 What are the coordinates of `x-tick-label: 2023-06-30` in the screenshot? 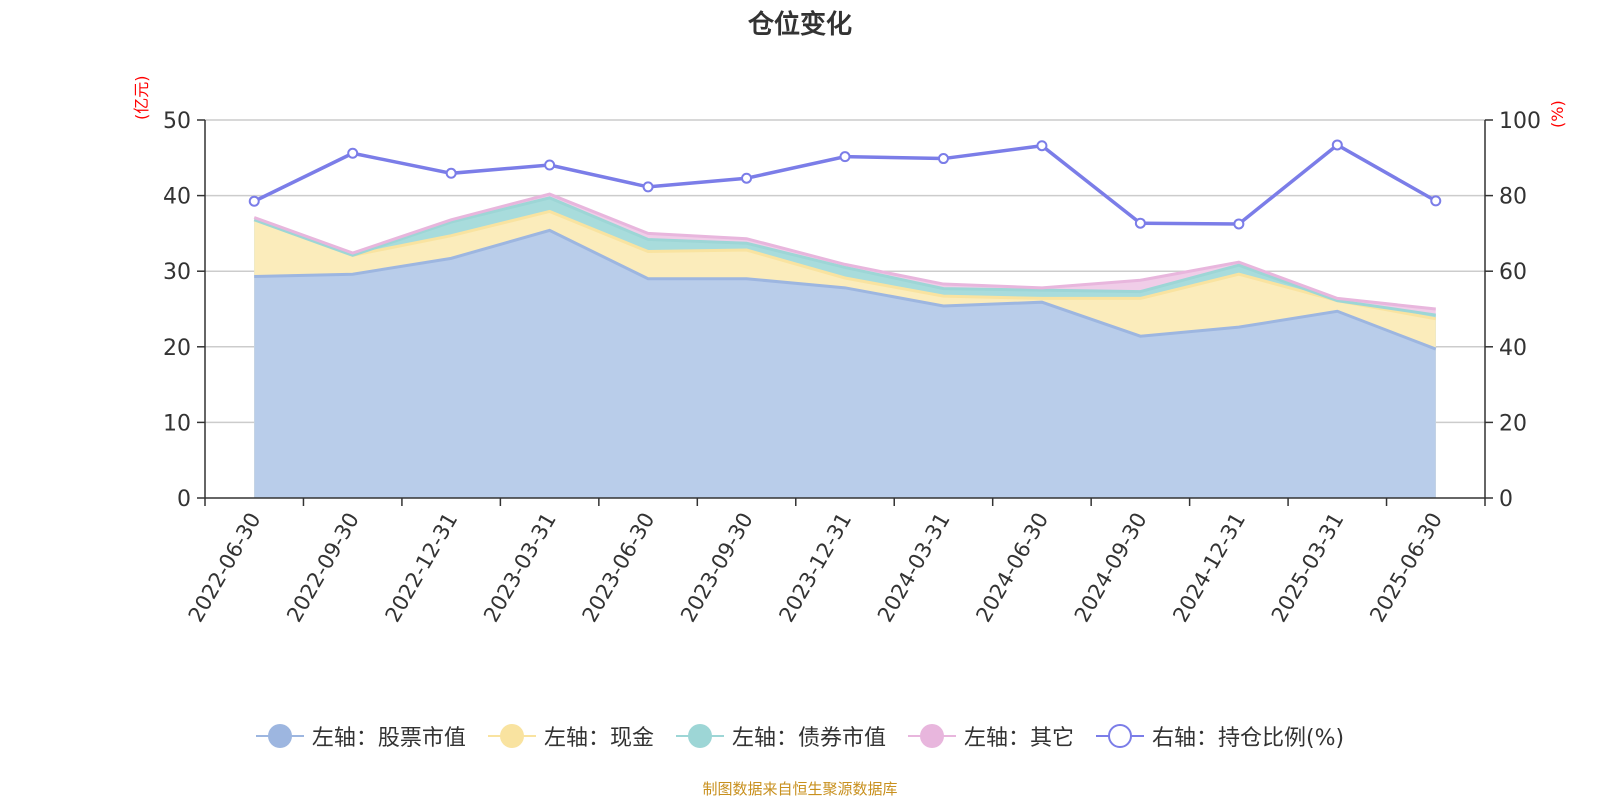 It's located at (619, 568).